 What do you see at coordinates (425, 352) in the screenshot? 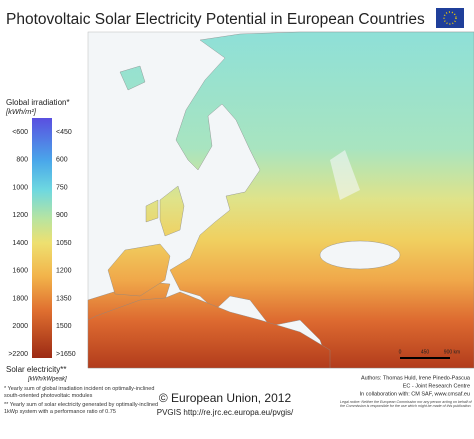
I see `scale-label: 450` at bounding box center [425, 352].